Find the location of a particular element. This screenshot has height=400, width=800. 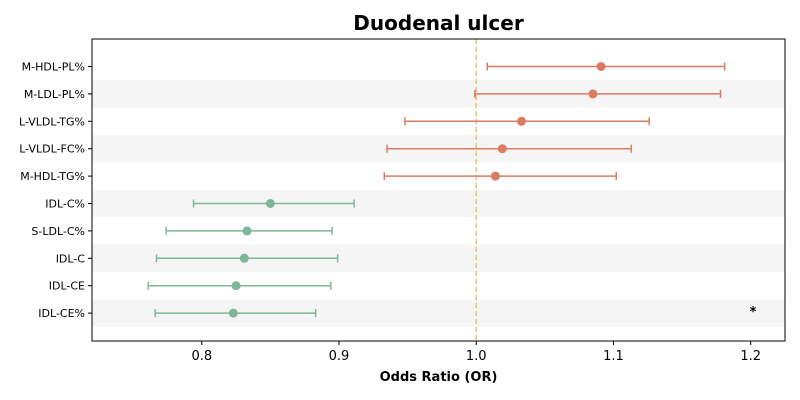

y-tick-label: IDL-CE is located at coordinates (67, 286).